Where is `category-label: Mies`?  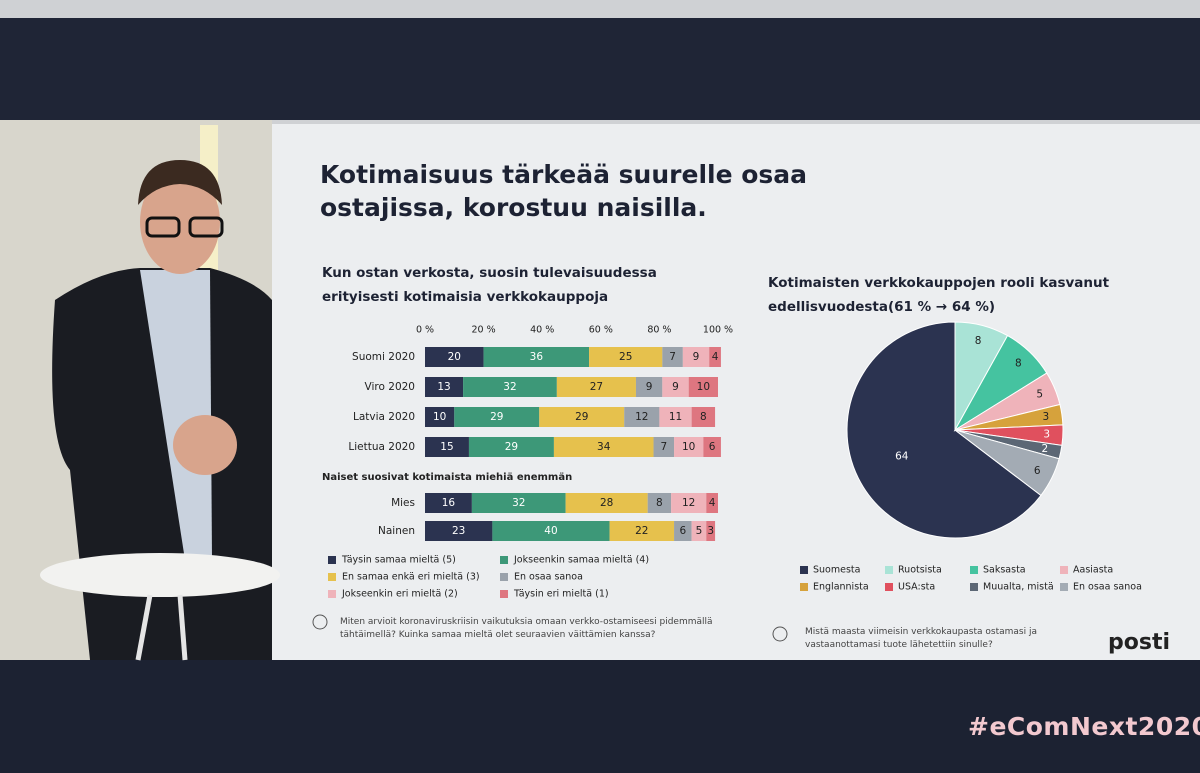
category-label: Mies is located at coordinates (403, 503).